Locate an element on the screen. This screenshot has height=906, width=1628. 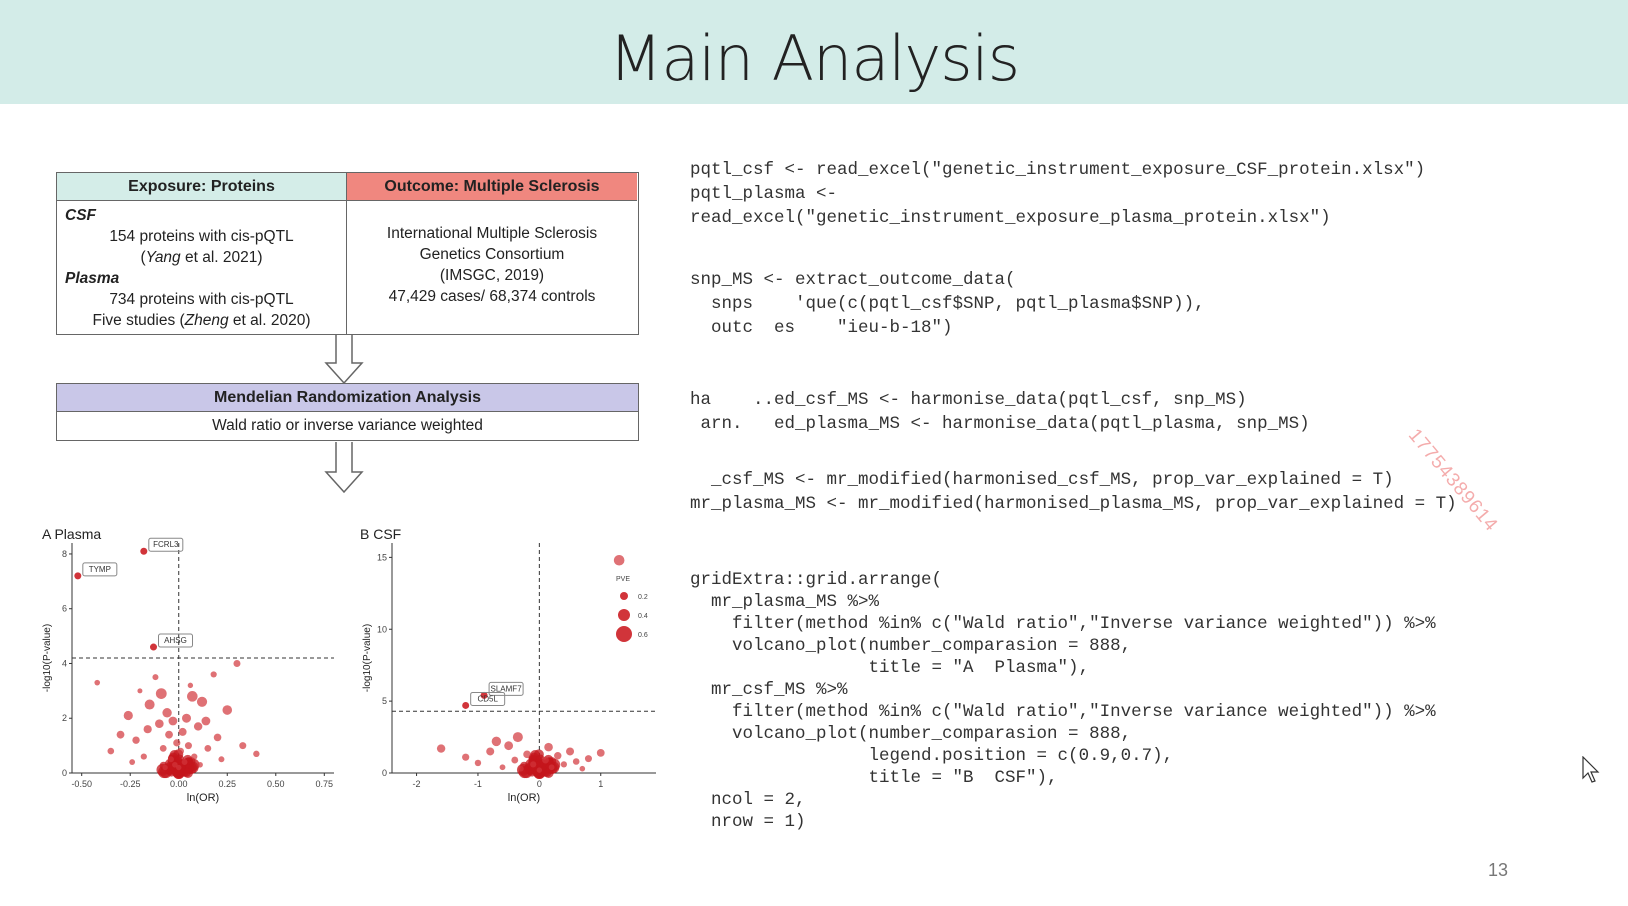
code-line: mr_plasma_MS %>% is located at coordinates (785, 602).